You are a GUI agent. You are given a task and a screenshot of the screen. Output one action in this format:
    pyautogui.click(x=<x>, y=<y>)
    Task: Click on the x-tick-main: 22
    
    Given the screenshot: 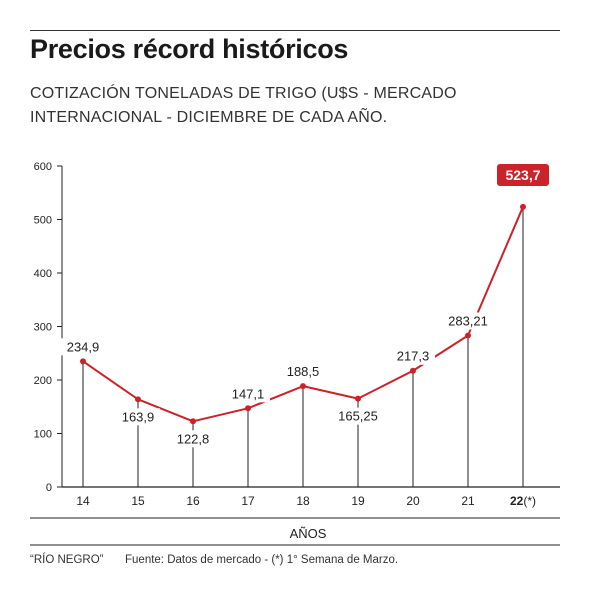 What is the action you would take?
    pyautogui.click(x=517, y=501)
    